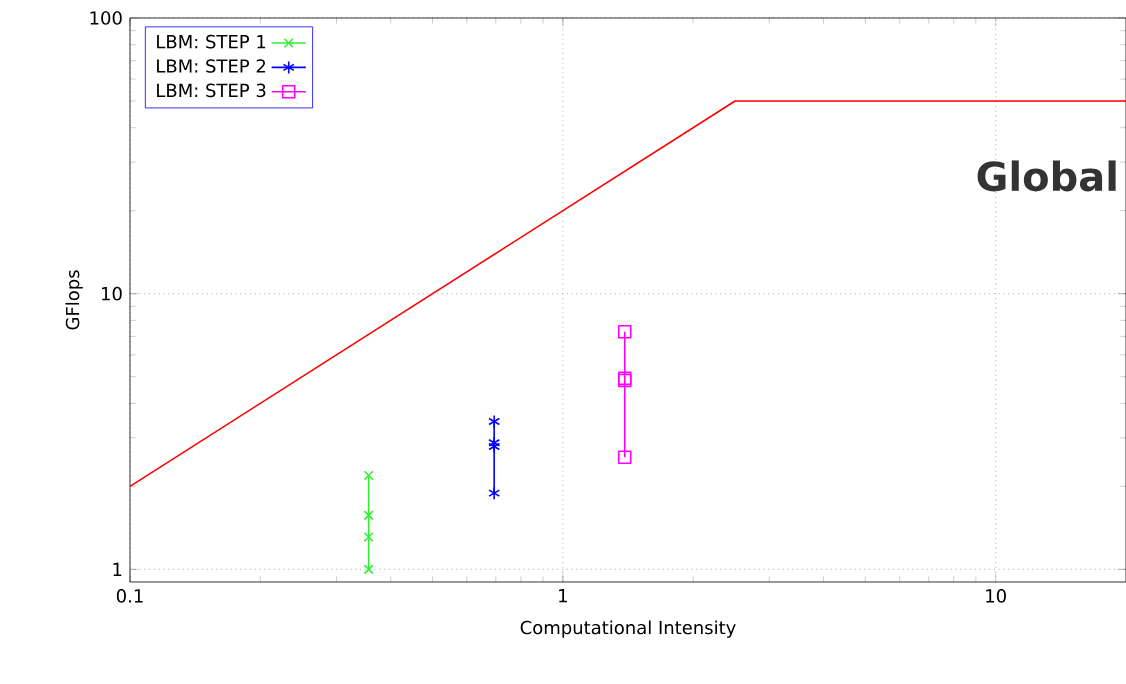 The image size is (1126, 684). I want to click on x-tick-label: 0.1, so click(129, 596).